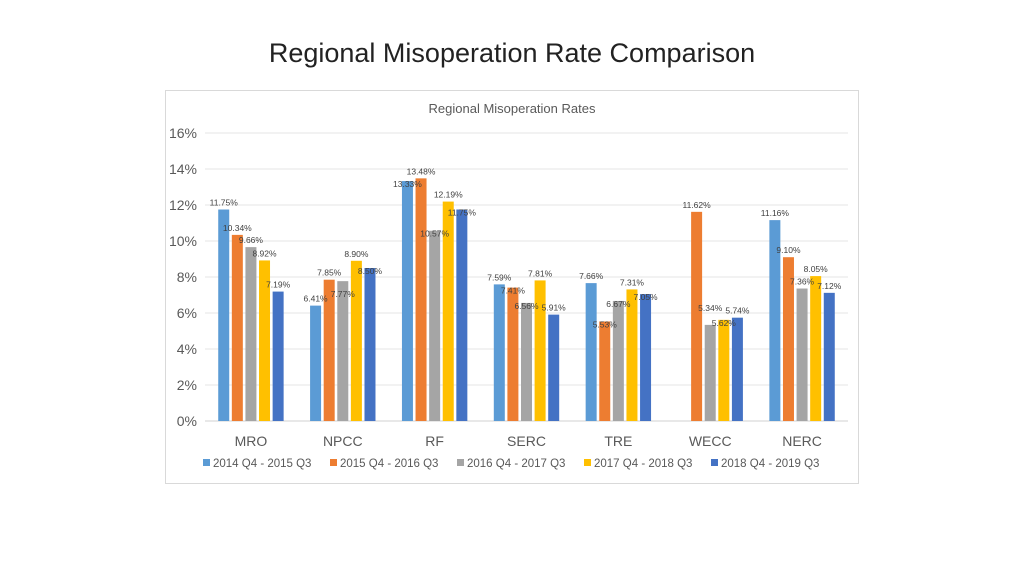  Describe the element at coordinates (183, 133) in the screenshot. I see `y-tick-label: 16%` at that location.